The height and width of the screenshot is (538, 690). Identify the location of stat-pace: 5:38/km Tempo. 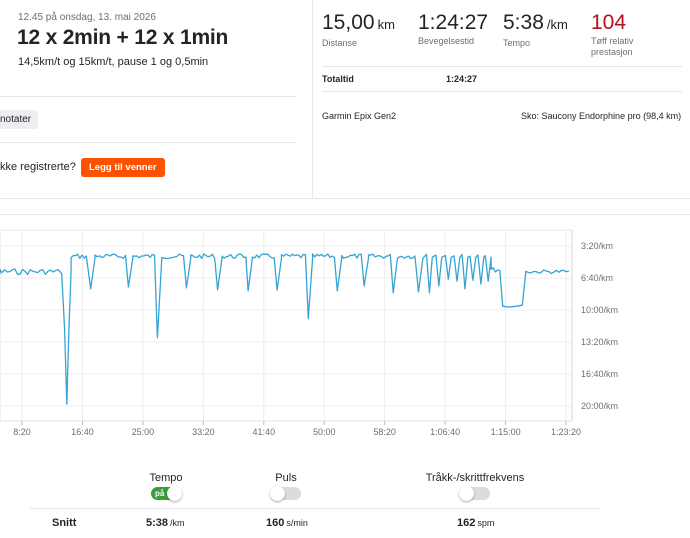
(535, 29).